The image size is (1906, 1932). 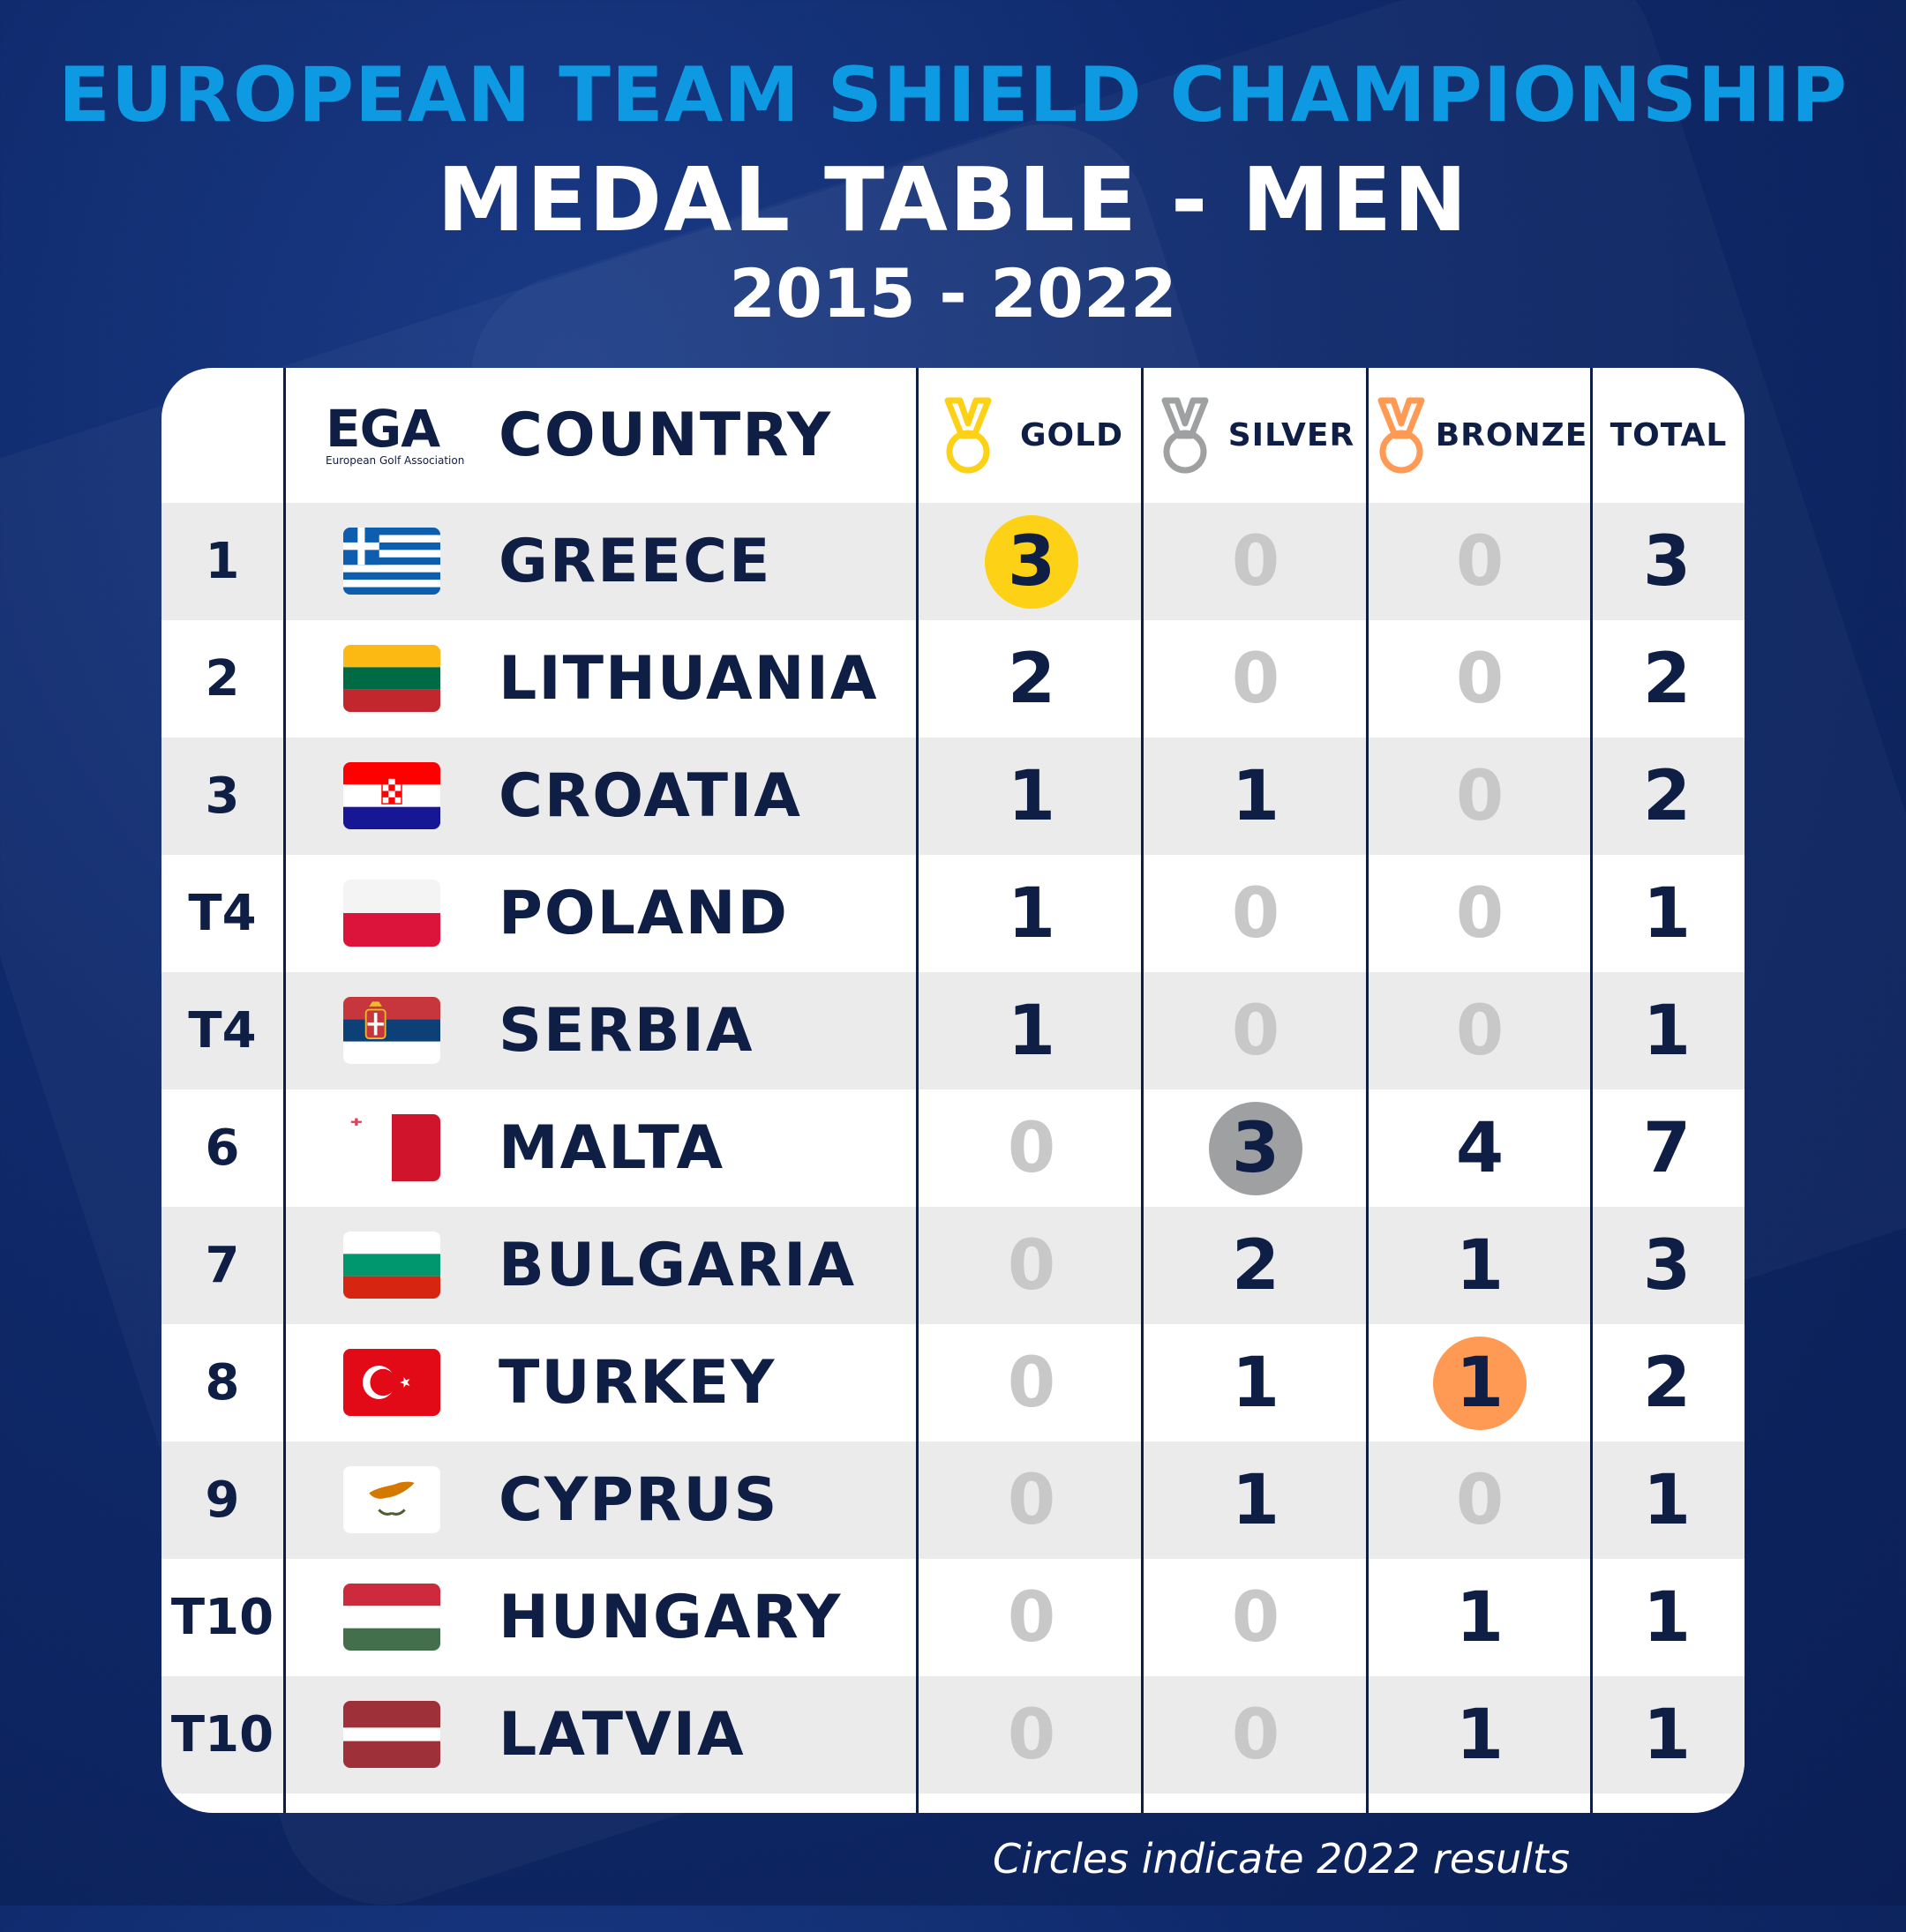 What do you see at coordinates (953, 1618) in the screenshot?
I see `table-row: T10 HUNGARY 0 0 1 1` at bounding box center [953, 1618].